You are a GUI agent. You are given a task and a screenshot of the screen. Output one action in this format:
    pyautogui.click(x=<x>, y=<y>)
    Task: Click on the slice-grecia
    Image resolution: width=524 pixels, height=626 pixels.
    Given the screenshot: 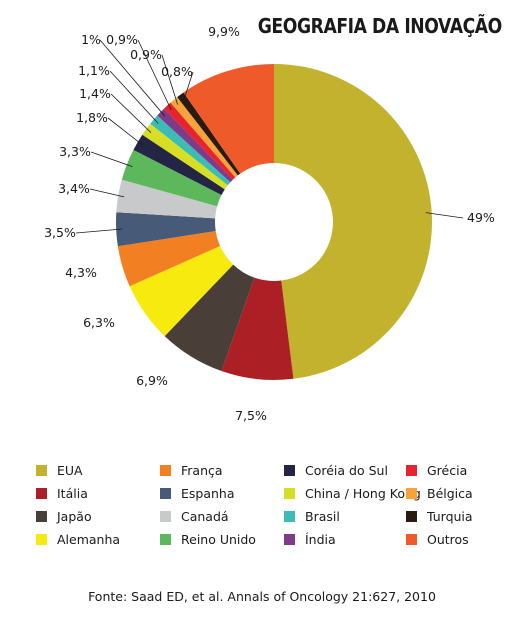 What is the action you would take?
    pyautogui.click(x=200, y=141)
    